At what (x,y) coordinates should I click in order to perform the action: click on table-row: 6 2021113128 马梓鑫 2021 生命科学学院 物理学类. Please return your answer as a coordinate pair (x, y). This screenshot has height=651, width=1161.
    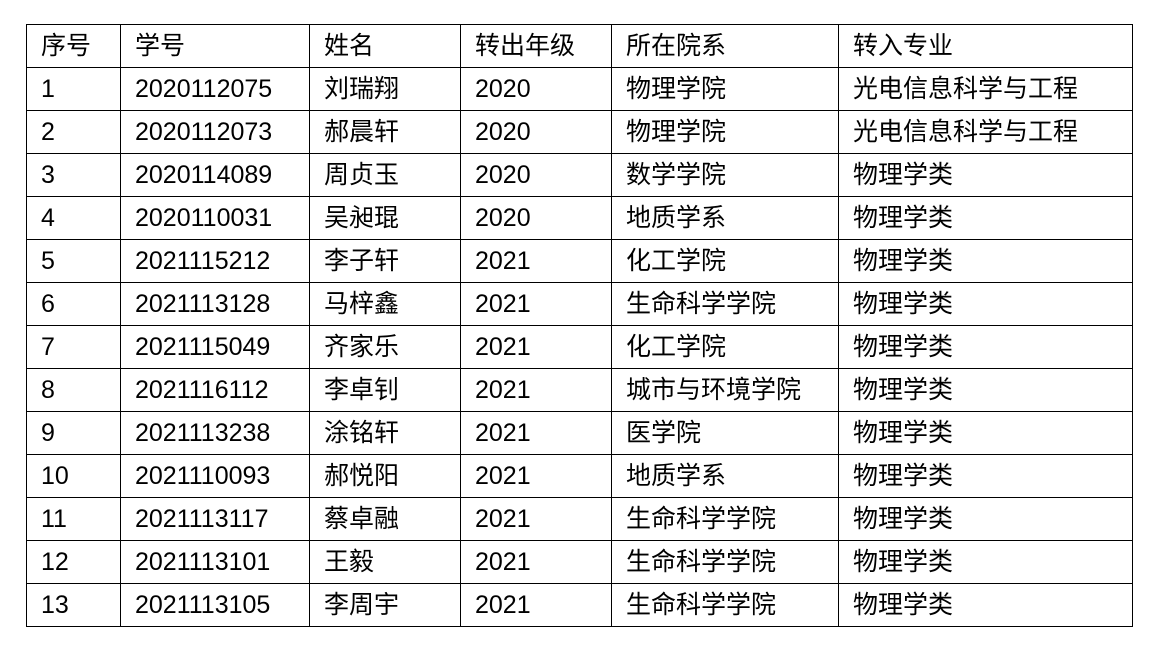
    Looking at the image, I should click on (579, 304).